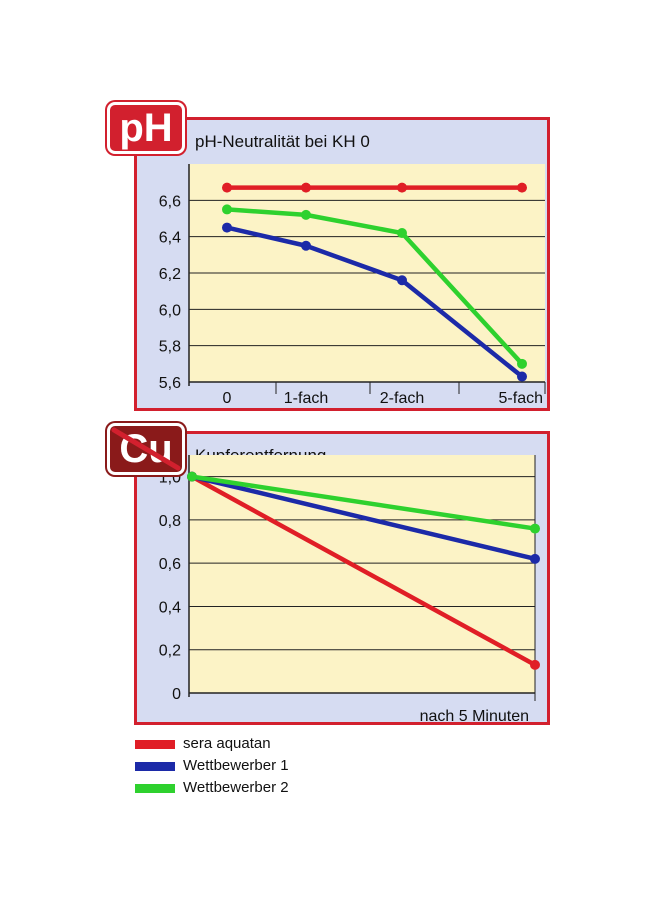 The height and width of the screenshot is (900, 660). I want to click on x-tick-label: 5-fach, so click(521, 398).